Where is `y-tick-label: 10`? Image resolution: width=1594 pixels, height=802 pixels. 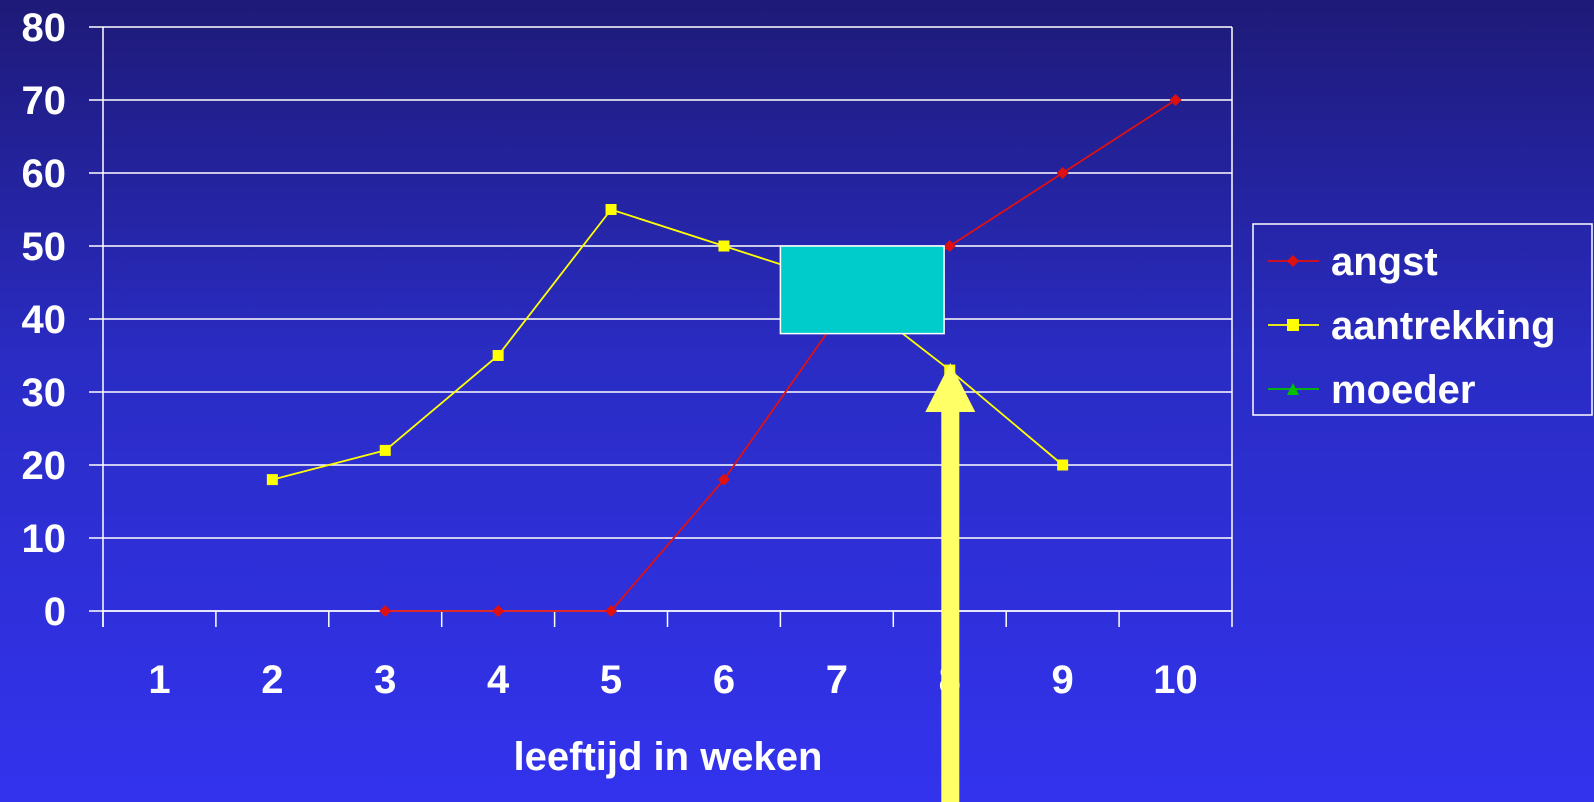 y-tick-label: 10 is located at coordinates (44, 539).